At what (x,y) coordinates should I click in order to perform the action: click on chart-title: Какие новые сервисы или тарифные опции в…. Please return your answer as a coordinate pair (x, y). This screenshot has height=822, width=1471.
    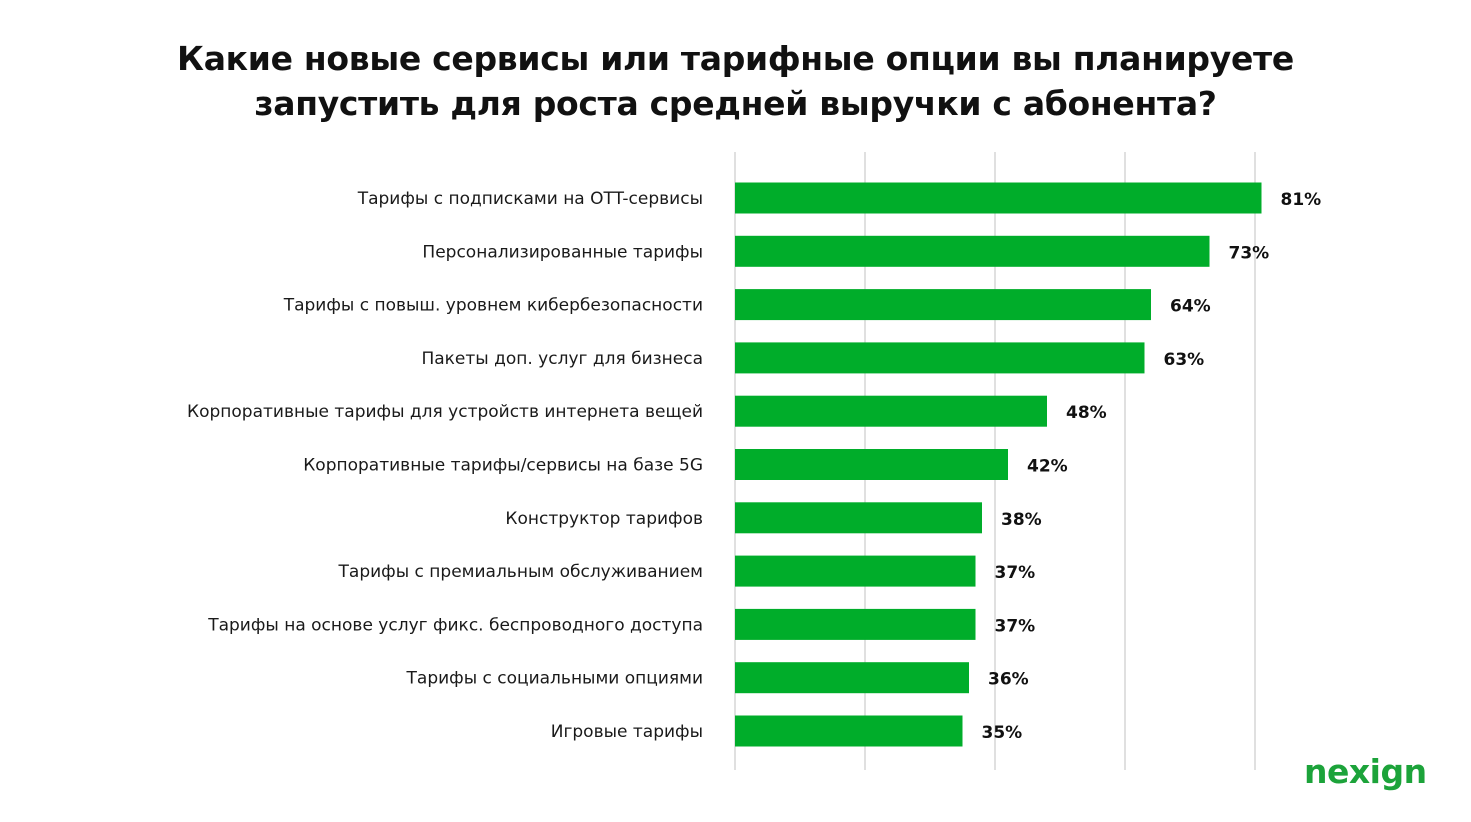
    Looking at the image, I should click on (735, 81).